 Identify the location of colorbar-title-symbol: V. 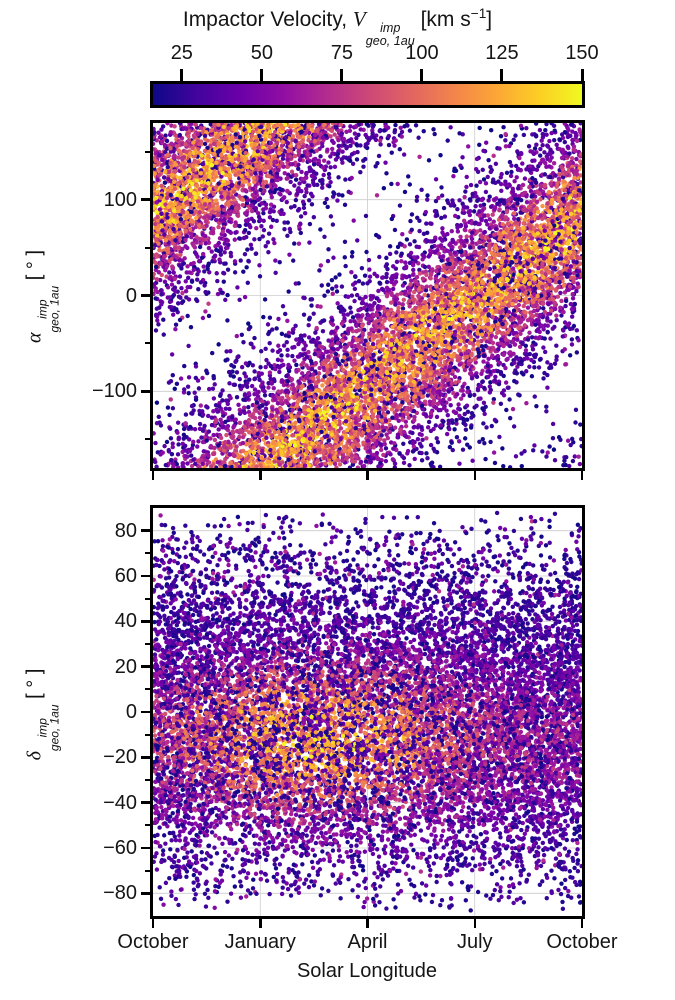
(359, 19).